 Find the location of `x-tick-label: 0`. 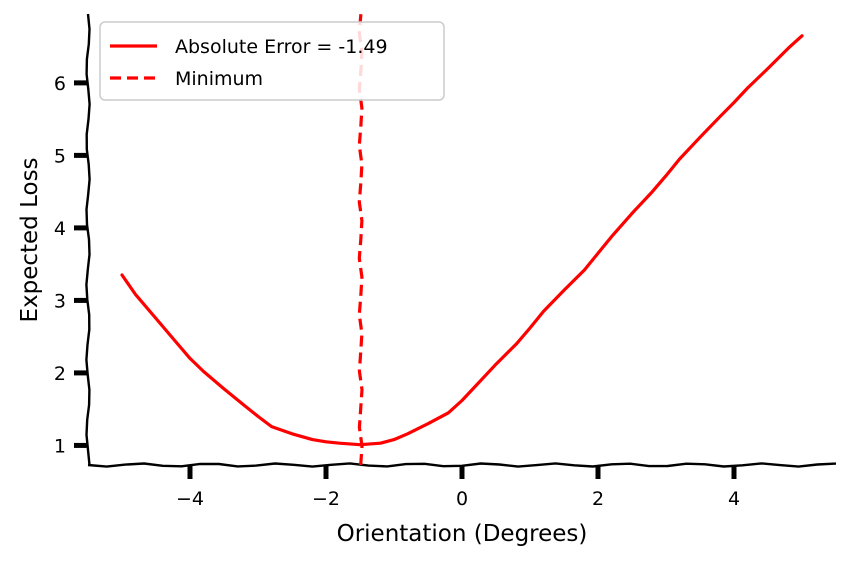

x-tick-label: 0 is located at coordinates (462, 499).